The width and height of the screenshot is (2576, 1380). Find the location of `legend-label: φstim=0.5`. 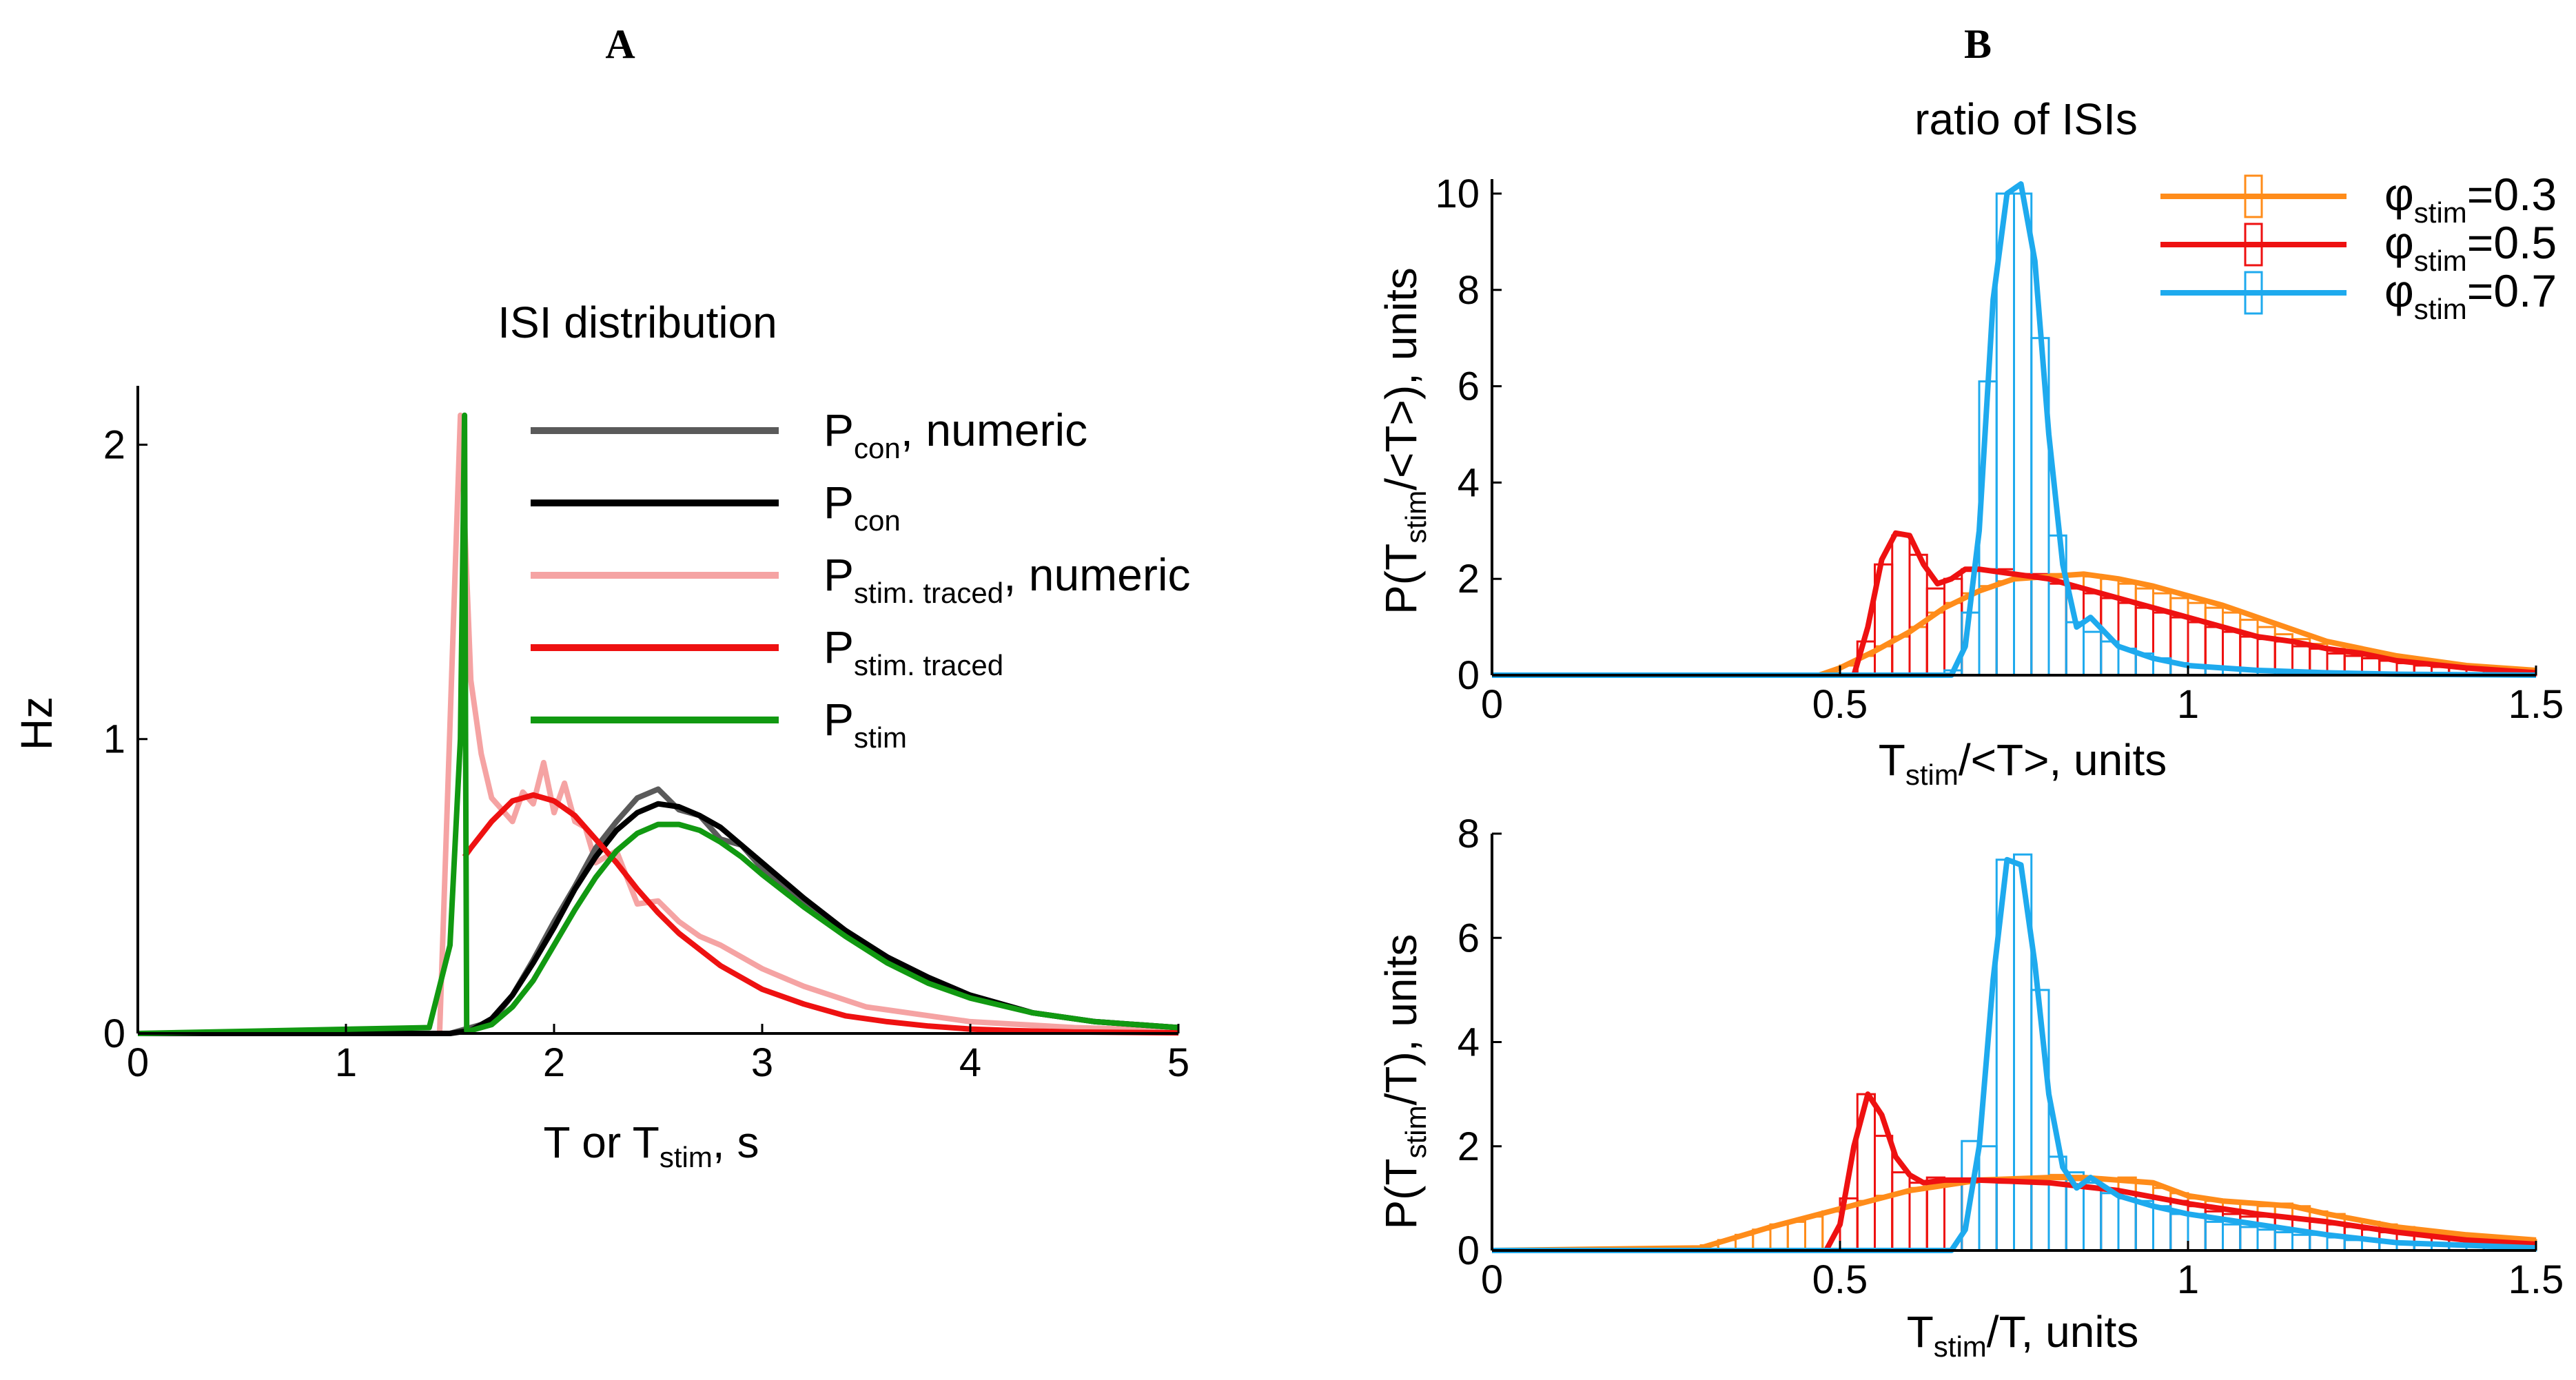

legend-label: φstim=0.5 is located at coordinates (2470, 247).